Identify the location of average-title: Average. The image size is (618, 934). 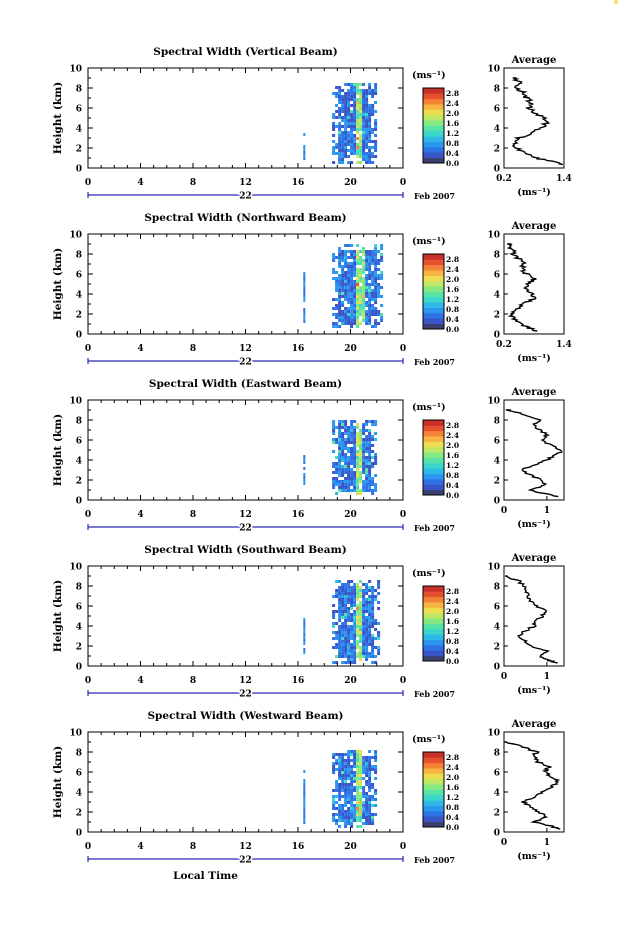
(534, 60).